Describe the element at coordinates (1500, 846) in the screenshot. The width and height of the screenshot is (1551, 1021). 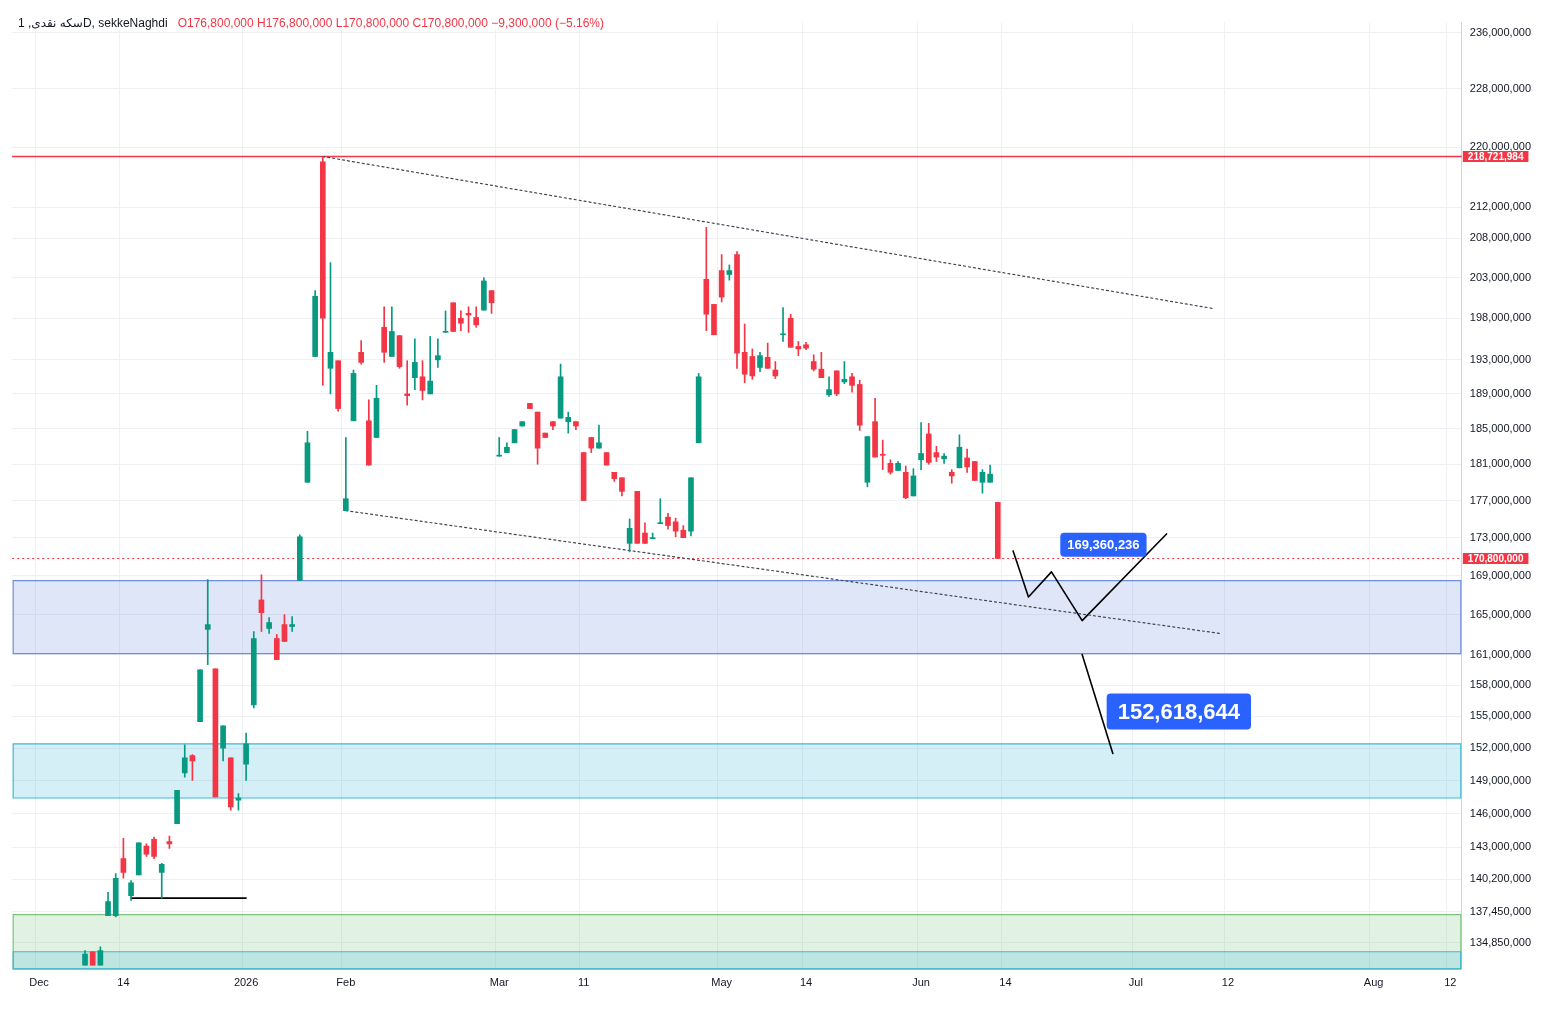
I see `y-tick-label: 143,000,000` at that location.